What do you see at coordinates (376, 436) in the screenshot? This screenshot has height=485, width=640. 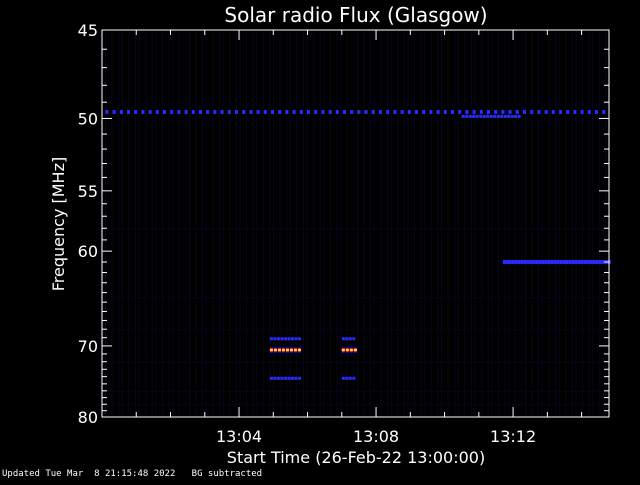 I see `x-tick-label: 13:08` at bounding box center [376, 436].